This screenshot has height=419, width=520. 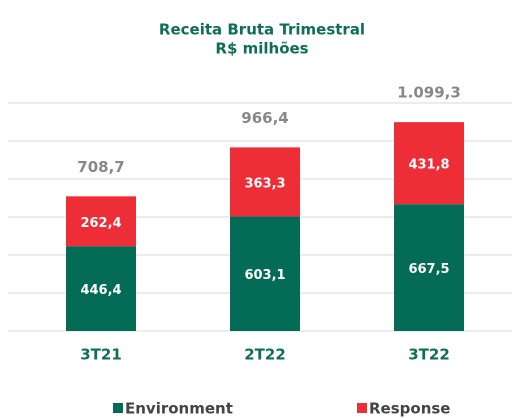 I want to click on value-label: 603,1, so click(x=264, y=275).